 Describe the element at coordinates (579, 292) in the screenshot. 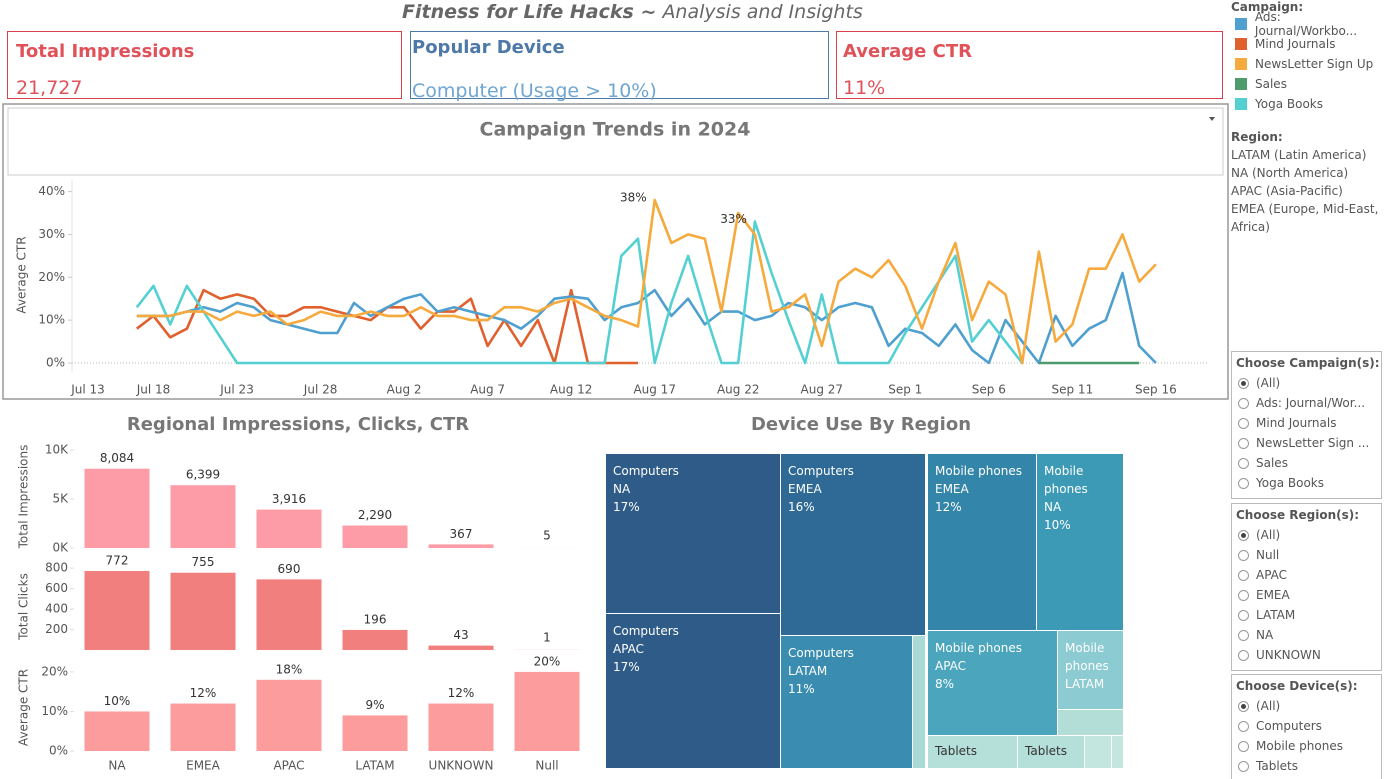

I see `line-series` at that location.